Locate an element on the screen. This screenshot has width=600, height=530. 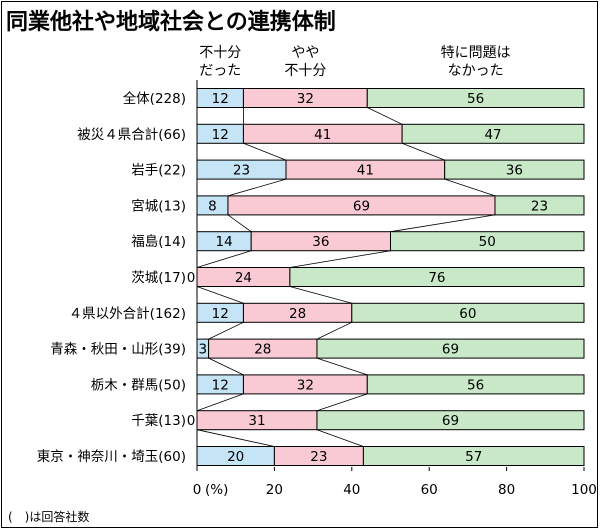
x-tick-label: 60 is located at coordinates (429, 490).